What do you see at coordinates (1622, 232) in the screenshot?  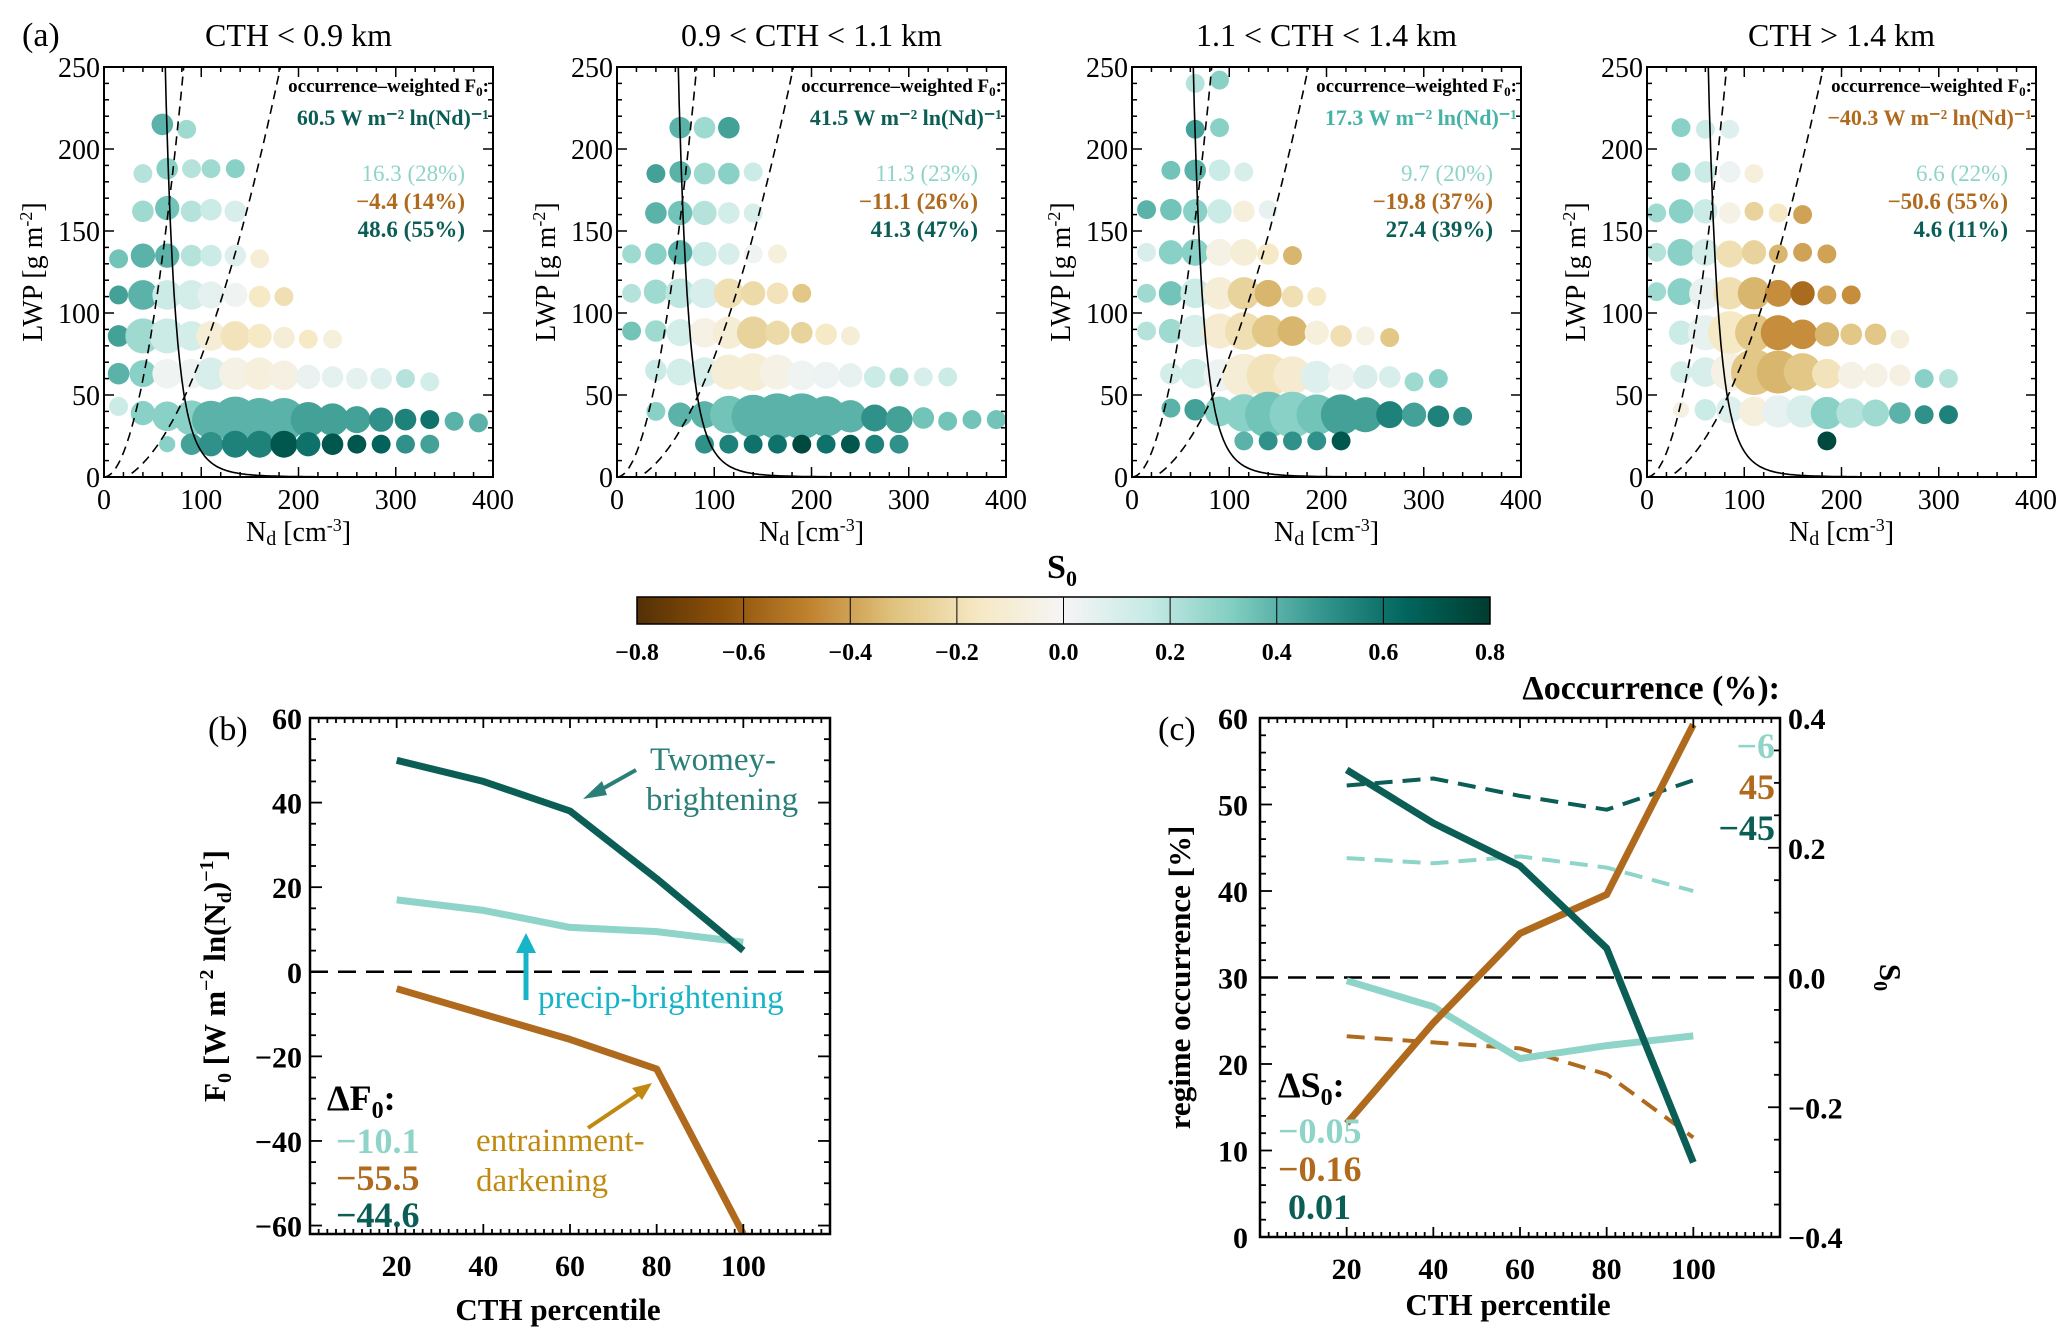 I see `y-tick-label: 150` at bounding box center [1622, 232].